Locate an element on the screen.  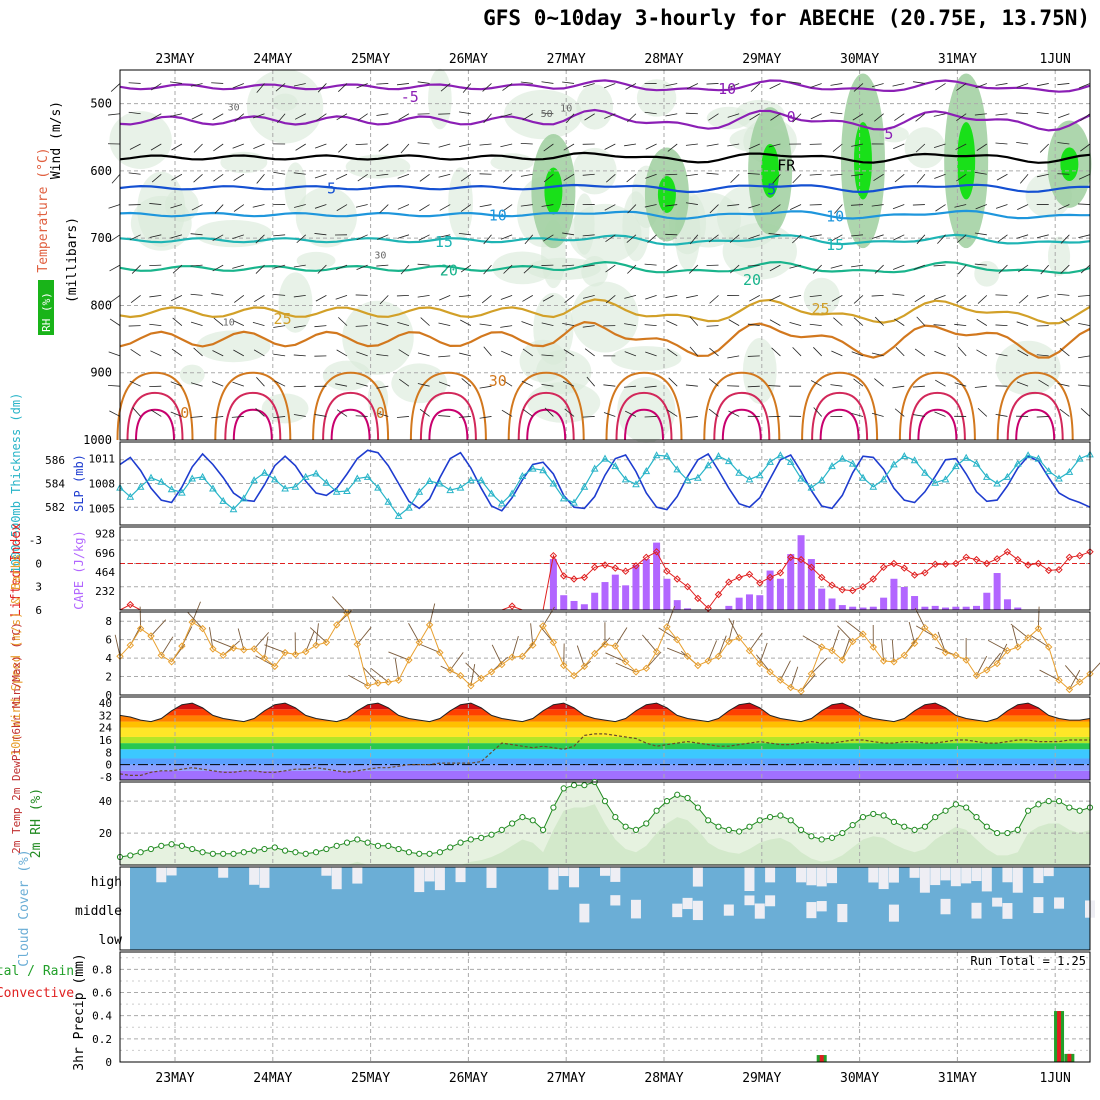
isotherm-label: 25 is located at coordinates (283, 319).